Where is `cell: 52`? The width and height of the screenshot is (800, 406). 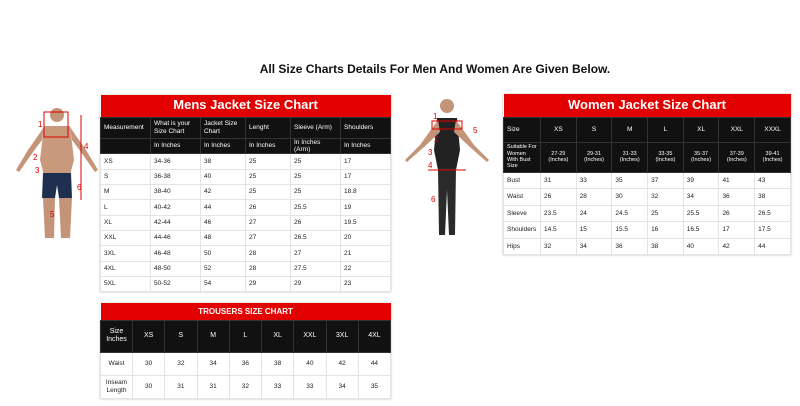
cell: 52 is located at coordinates (223, 268).